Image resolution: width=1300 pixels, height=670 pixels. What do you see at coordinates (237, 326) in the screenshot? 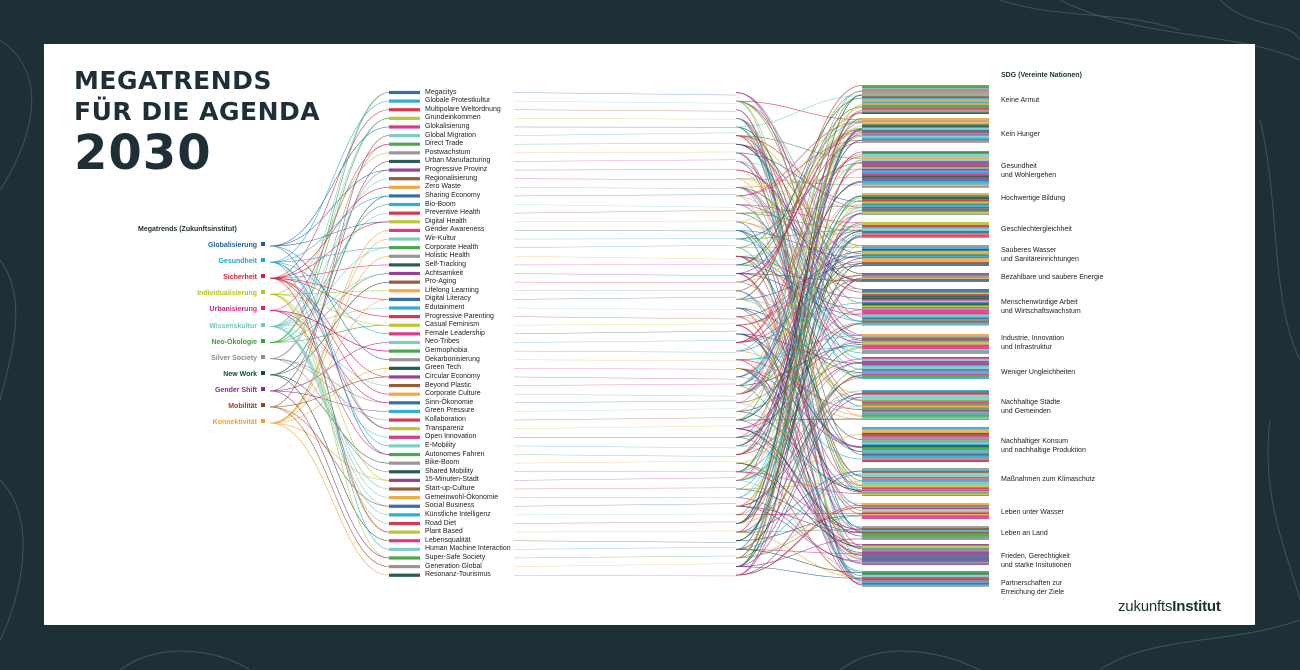
I see `megatrend-6: Wissenskultur` at bounding box center [237, 326].